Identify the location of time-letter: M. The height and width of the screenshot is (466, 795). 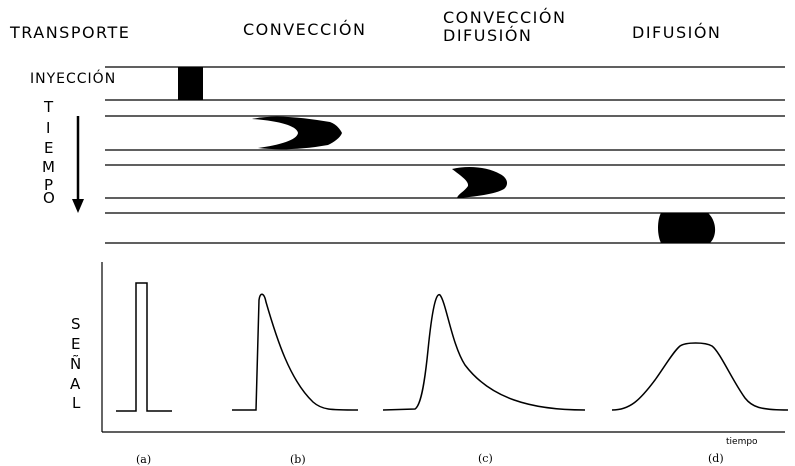
(48, 167).